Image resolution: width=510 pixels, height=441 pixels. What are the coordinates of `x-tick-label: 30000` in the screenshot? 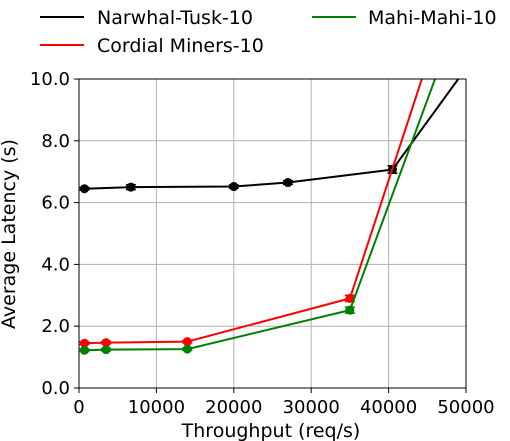 It's located at (311, 407).